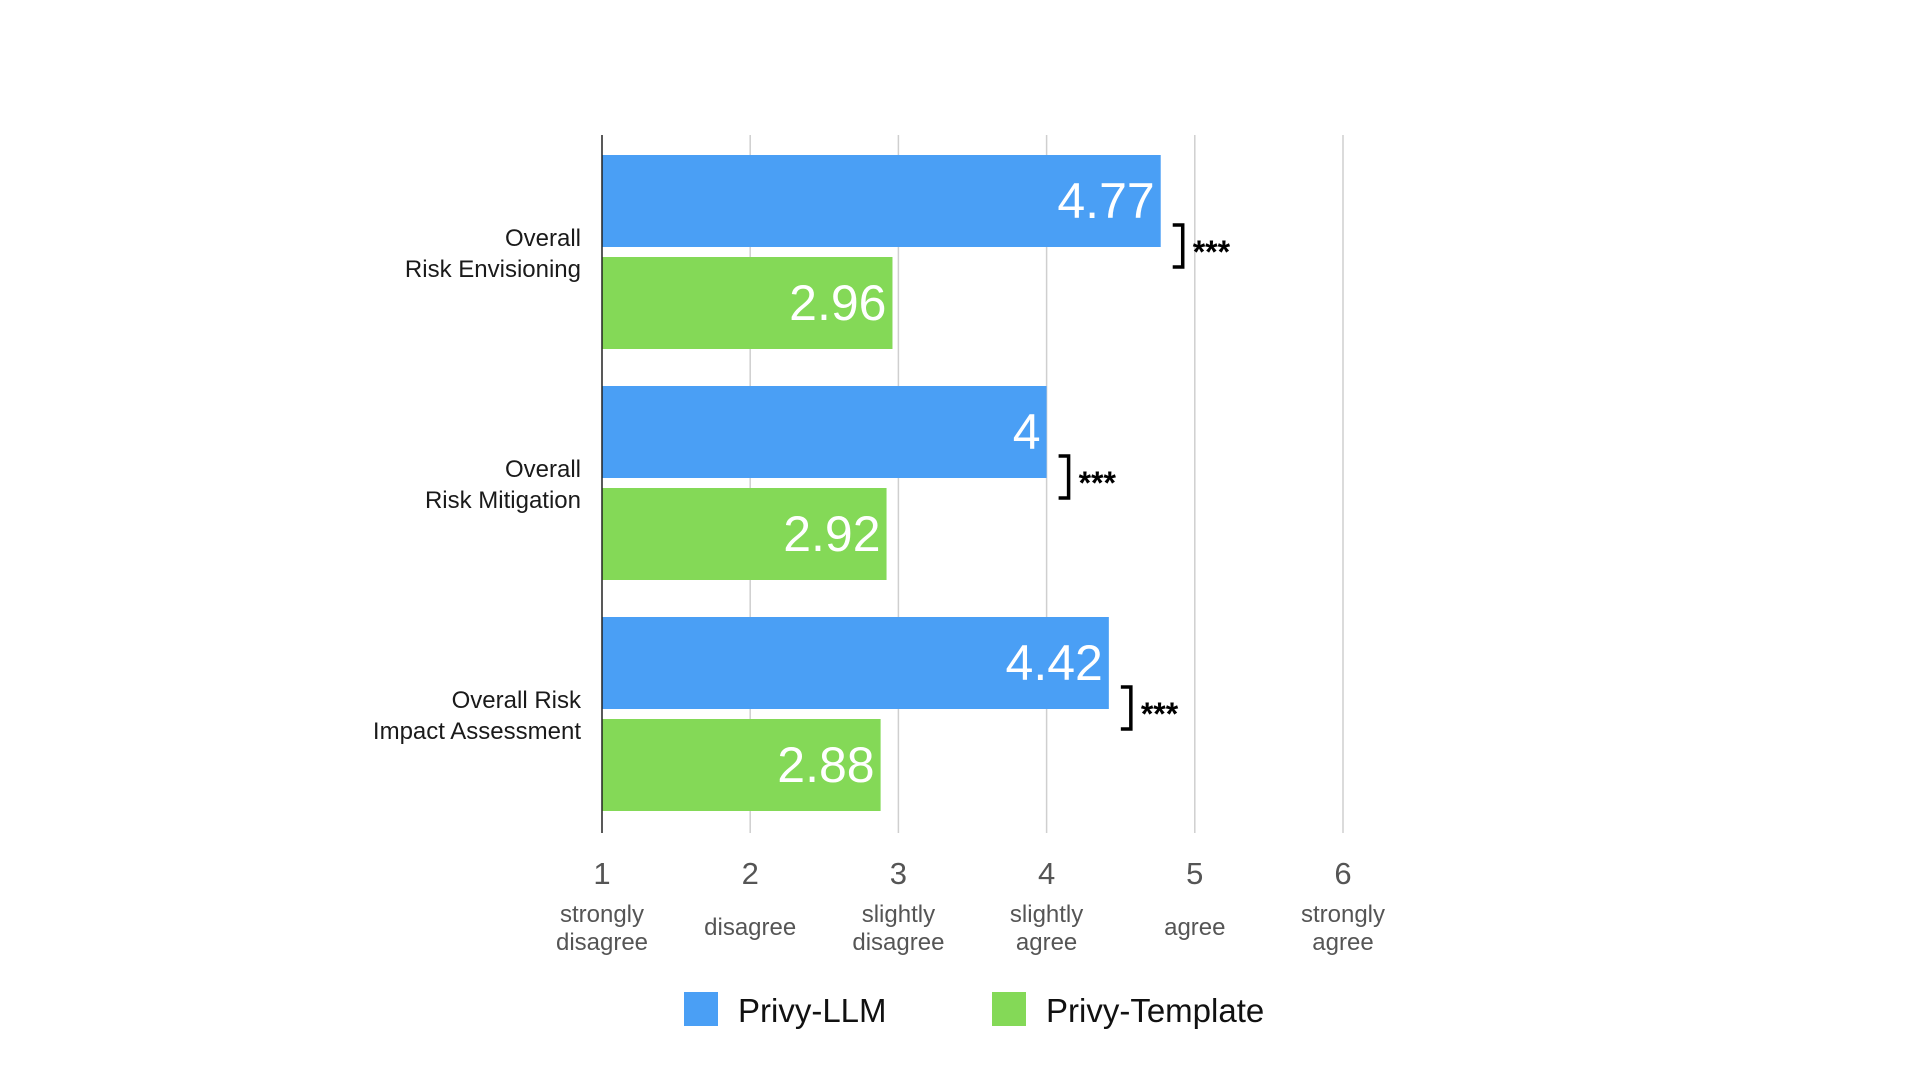 The height and width of the screenshot is (1080, 1920). What do you see at coordinates (1160, 714) in the screenshot?
I see `significance-marker-3: ***` at bounding box center [1160, 714].